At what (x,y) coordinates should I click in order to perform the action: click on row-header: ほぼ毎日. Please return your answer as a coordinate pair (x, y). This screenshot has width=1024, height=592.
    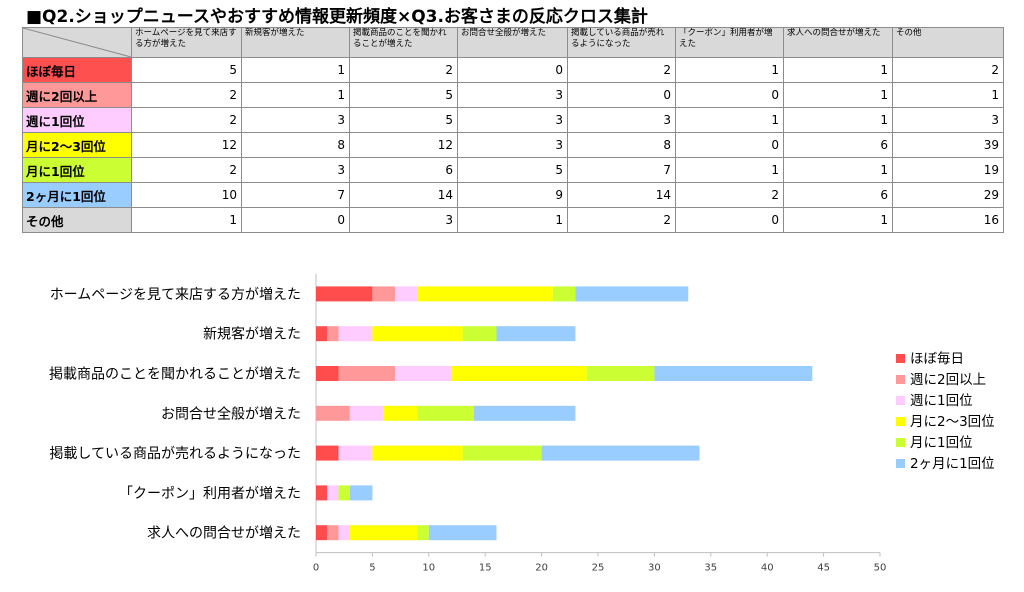
    Looking at the image, I should click on (77, 70).